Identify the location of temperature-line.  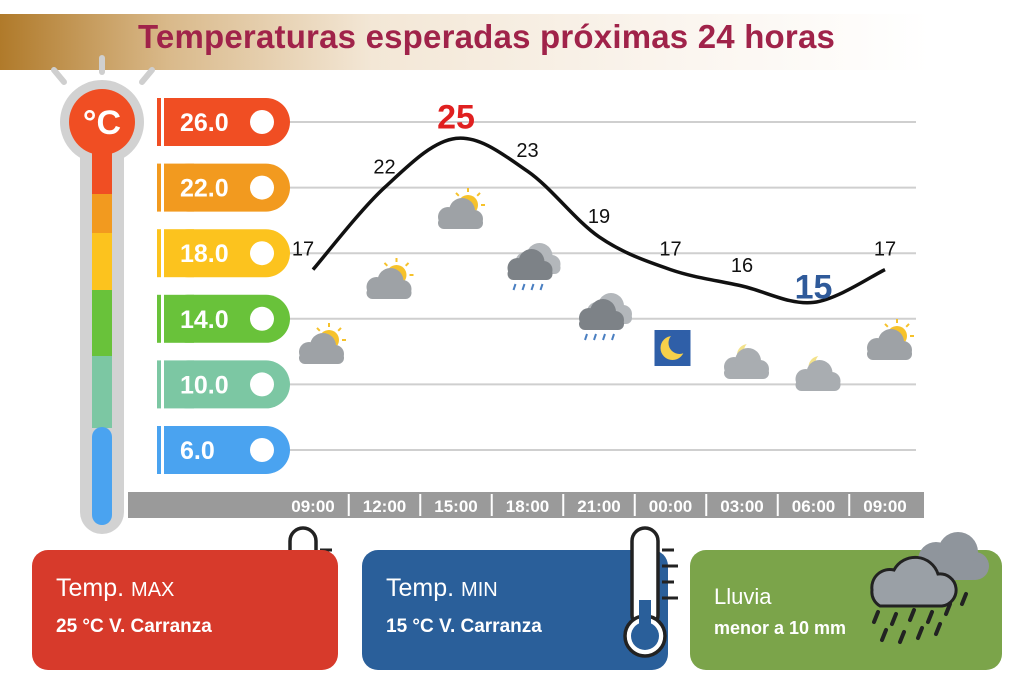
(598, 220).